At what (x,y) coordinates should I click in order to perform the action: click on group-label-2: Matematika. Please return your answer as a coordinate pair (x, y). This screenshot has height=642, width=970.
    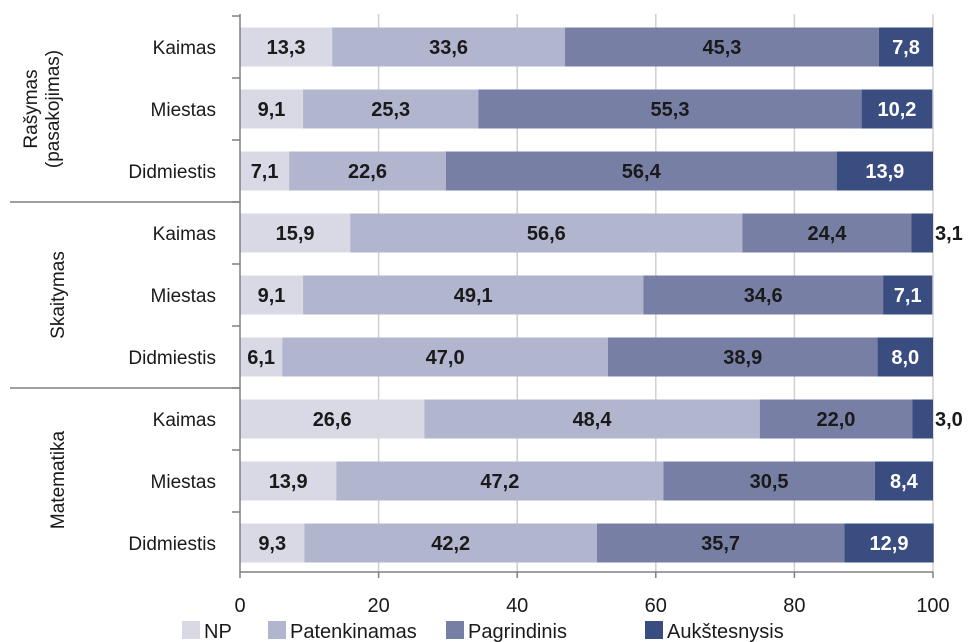
    Looking at the image, I should click on (58, 479).